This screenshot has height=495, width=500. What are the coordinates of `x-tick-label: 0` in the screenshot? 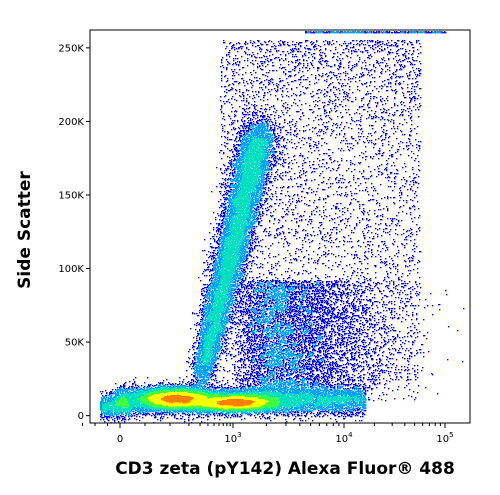 It's located at (120, 439).